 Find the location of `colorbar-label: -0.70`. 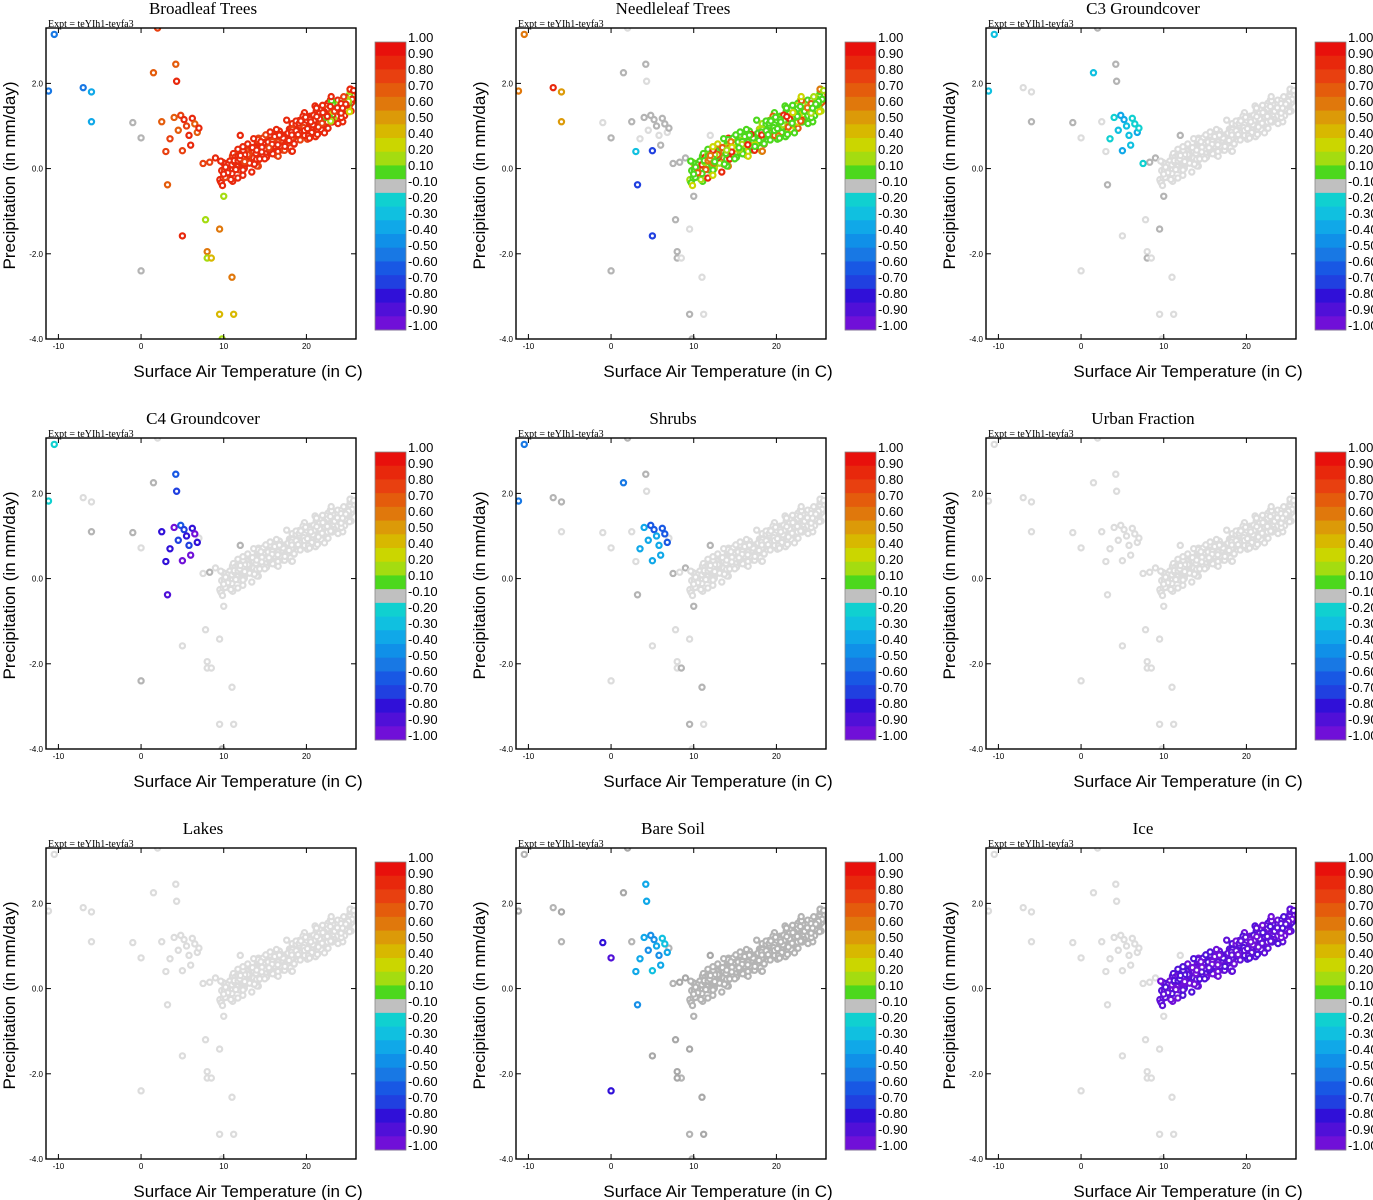

colorbar-label: -0.70 is located at coordinates (423, 277).